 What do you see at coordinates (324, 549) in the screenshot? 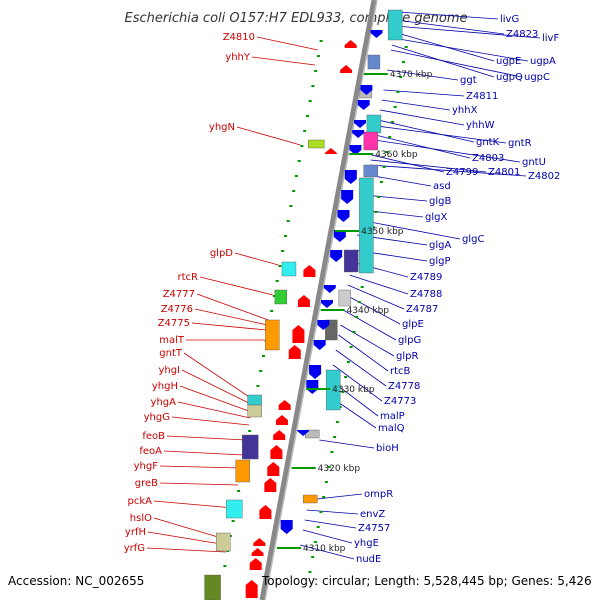
I see `kbp-label: 4310 kbp` at bounding box center [324, 549].